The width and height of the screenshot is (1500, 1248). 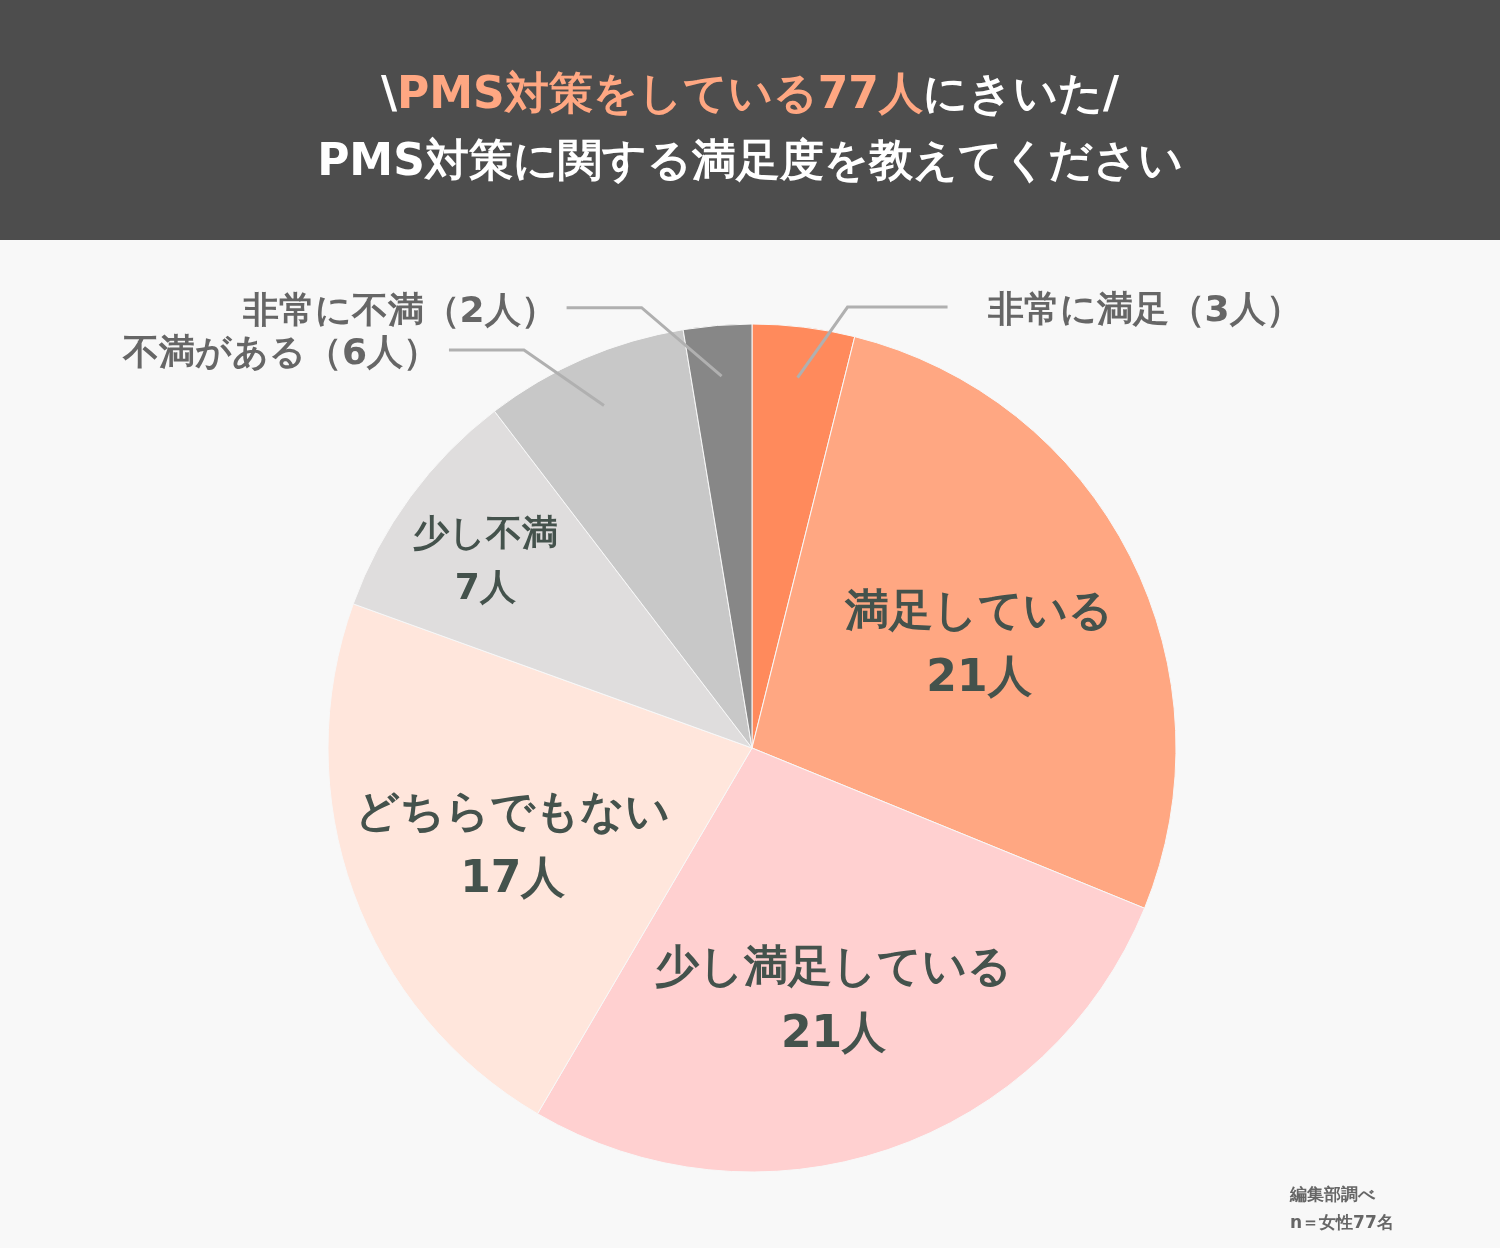 I want to click on slice-label: 非常に満足（3人）, so click(x=1144, y=309).